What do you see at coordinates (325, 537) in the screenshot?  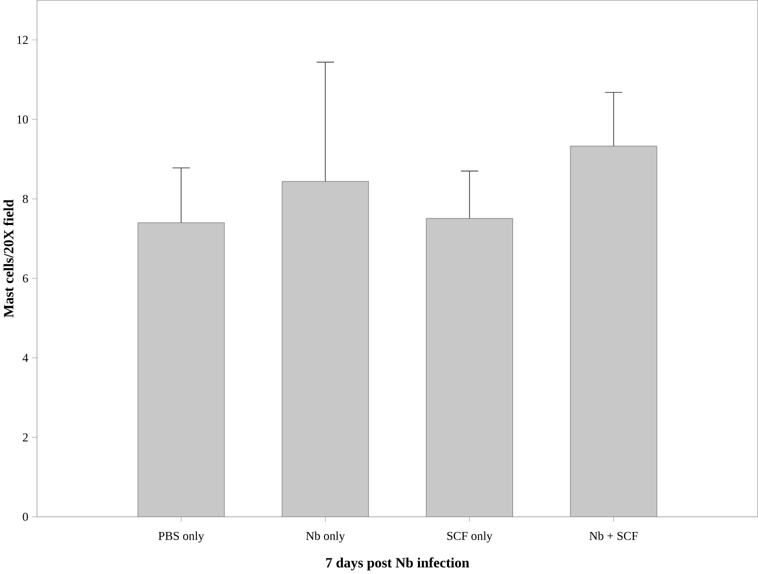 I see `x-tick-label: Nb only` at bounding box center [325, 537].